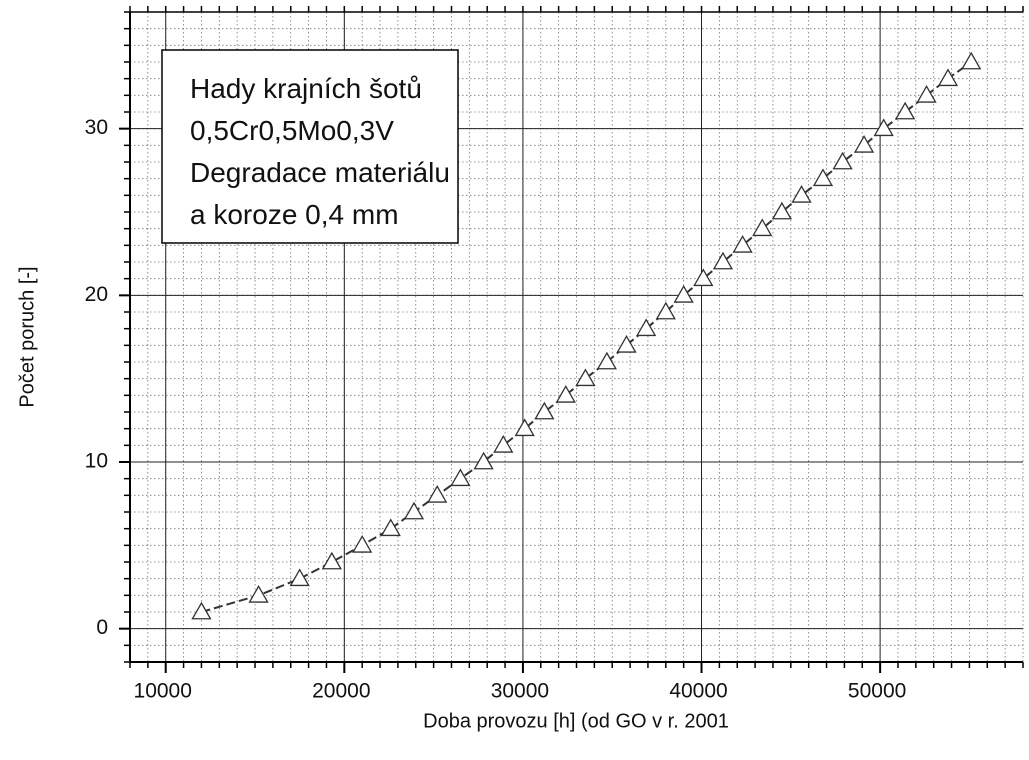  I want to click on x-tick-label: 20000, so click(341, 691).